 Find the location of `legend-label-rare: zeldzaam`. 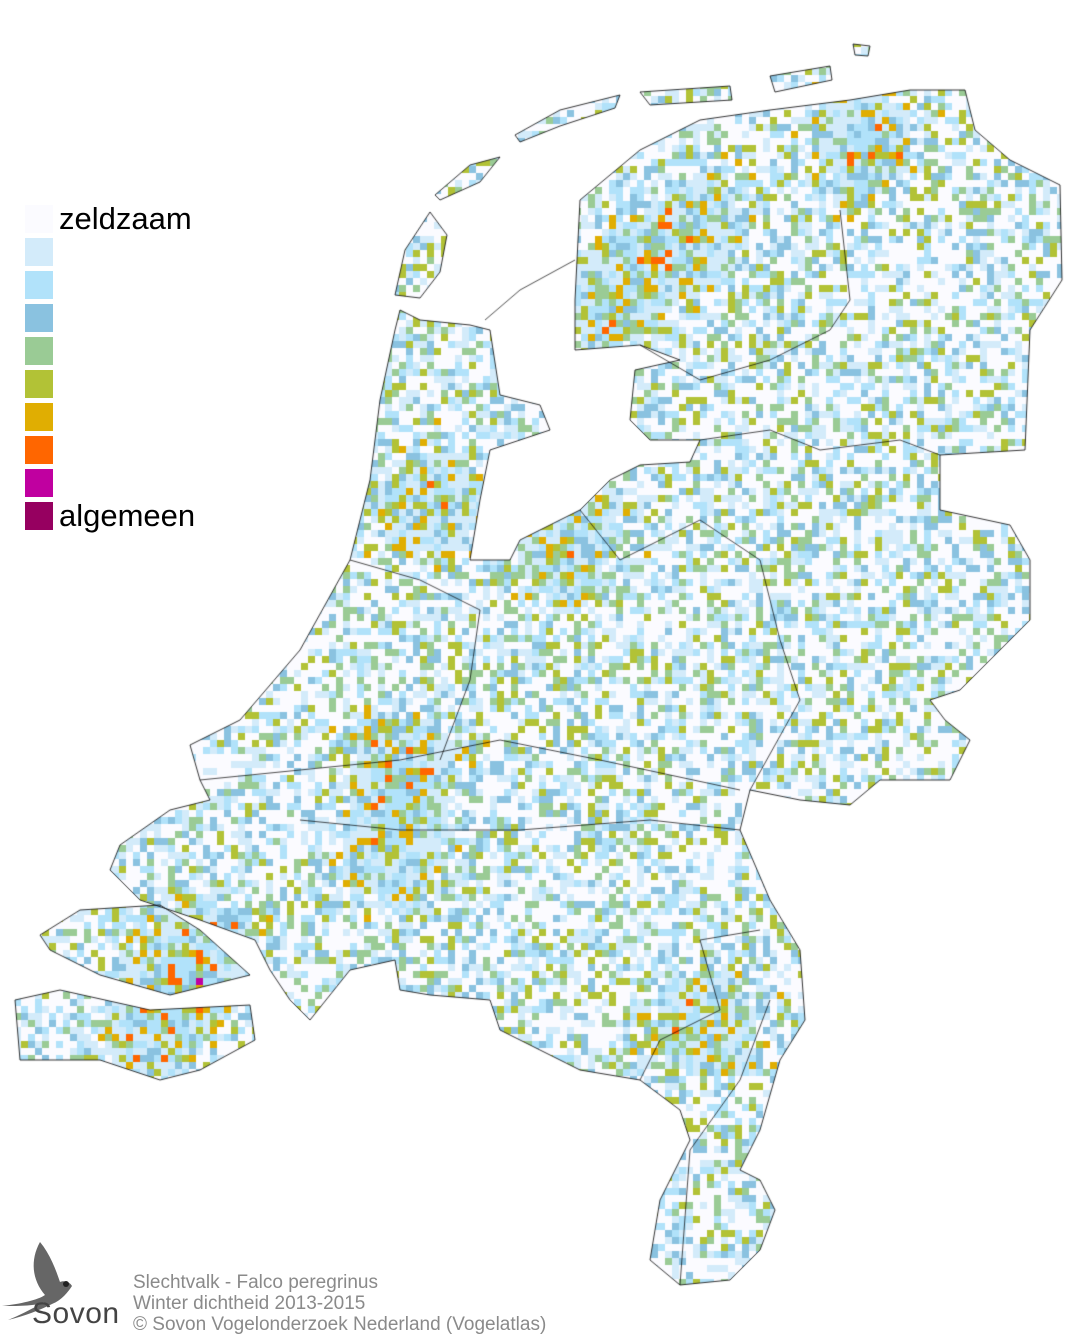

legend-label-rare: zeldzaam is located at coordinates (125, 218).